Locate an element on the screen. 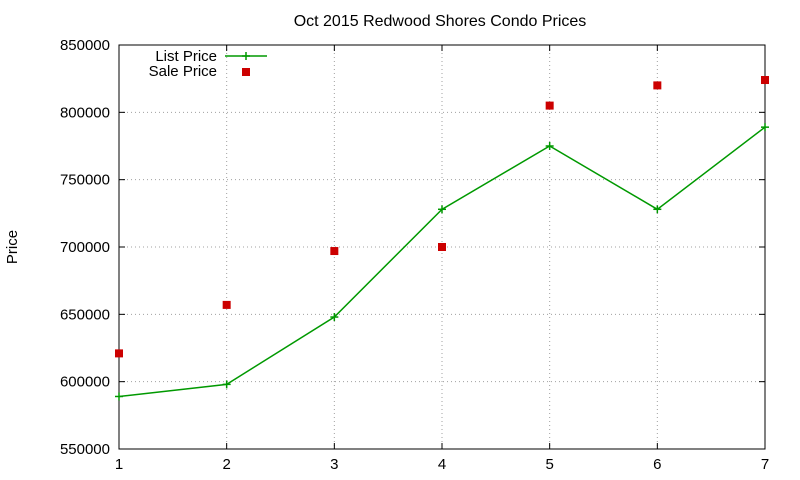 The image size is (800, 480). chart-title: Oct 2015 Redwood Shores Condo Prices is located at coordinates (440, 21).